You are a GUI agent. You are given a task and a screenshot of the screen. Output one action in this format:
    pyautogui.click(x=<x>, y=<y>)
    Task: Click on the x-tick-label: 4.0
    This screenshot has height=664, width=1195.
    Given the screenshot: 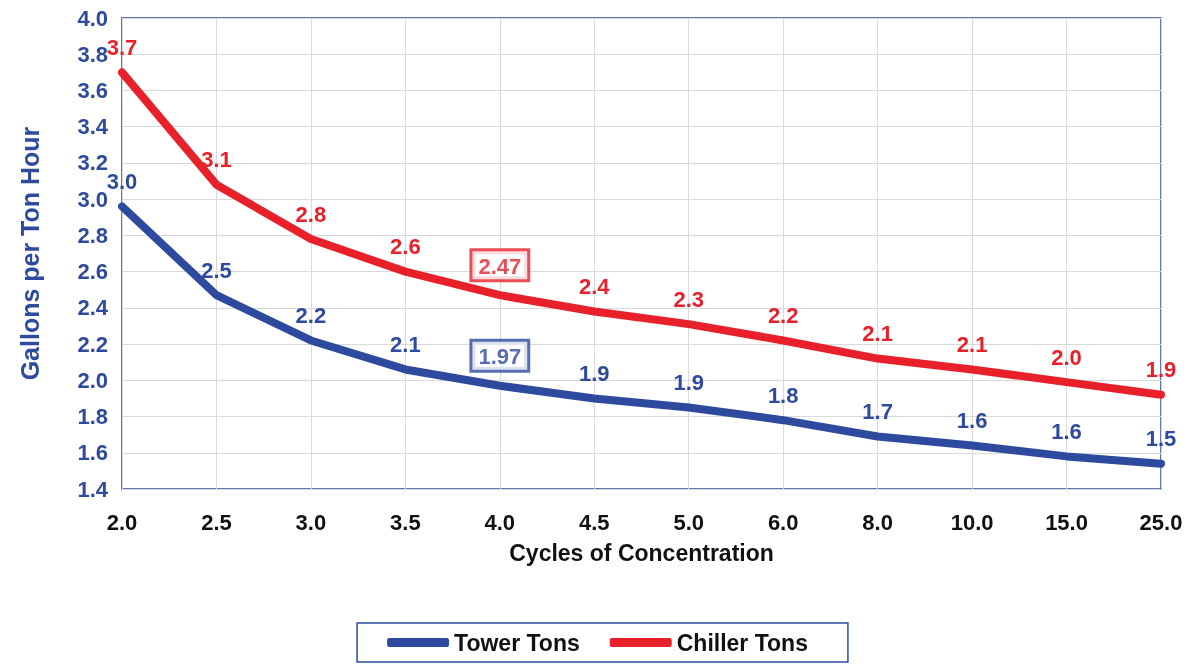 What is the action you would take?
    pyautogui.click(x=500, y=522)
    